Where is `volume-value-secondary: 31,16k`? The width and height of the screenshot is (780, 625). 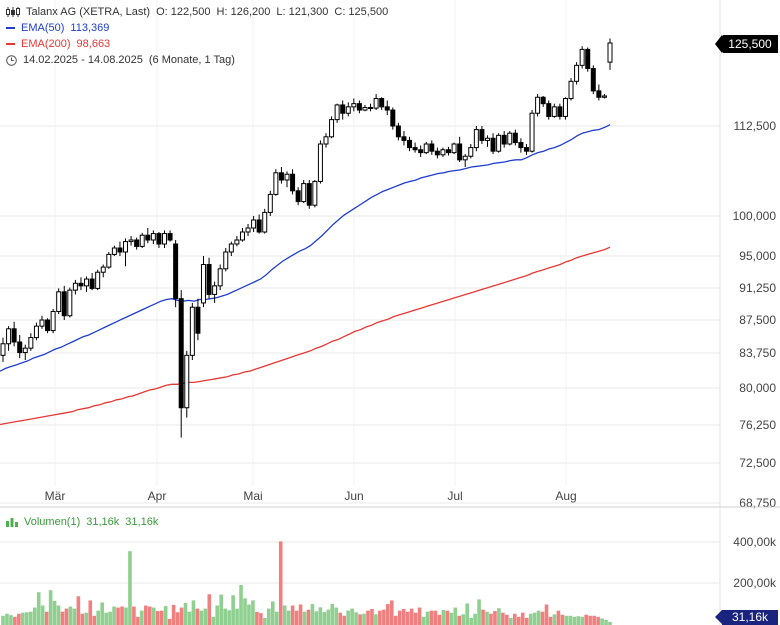 volume-value-secondary: 31,16k is located at coordinates (142, 522).